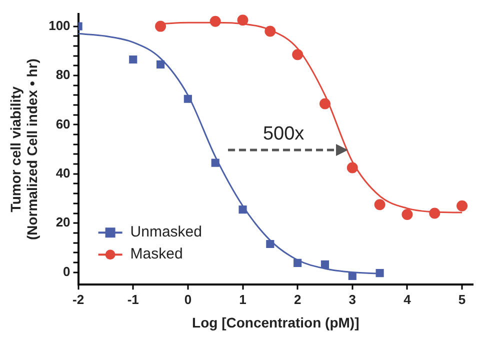  Describe the element at coordinates (352, 299) in the screenshot. I see `x-tick-label: 3` at that location.